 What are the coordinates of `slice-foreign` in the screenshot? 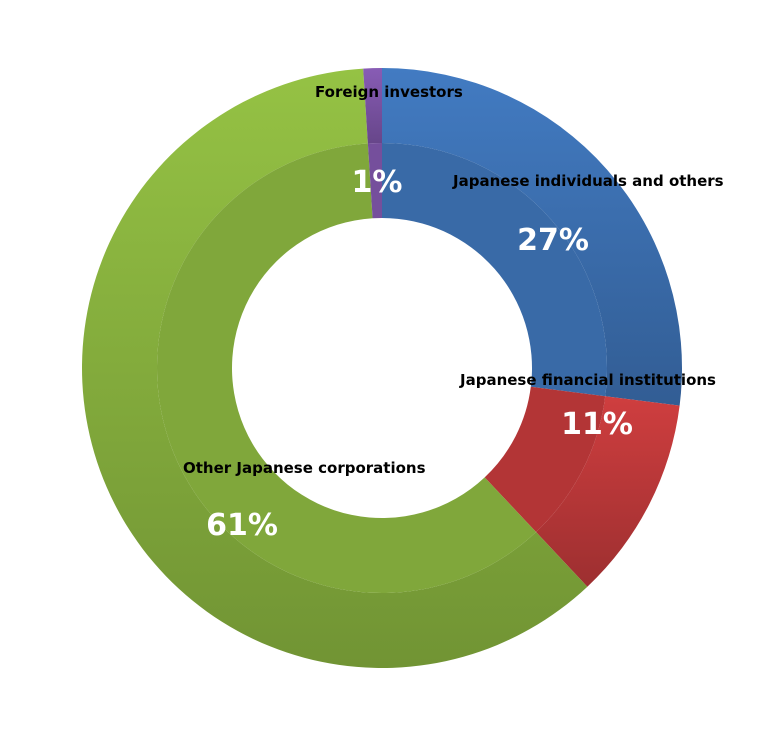 It's located at (374, 181).